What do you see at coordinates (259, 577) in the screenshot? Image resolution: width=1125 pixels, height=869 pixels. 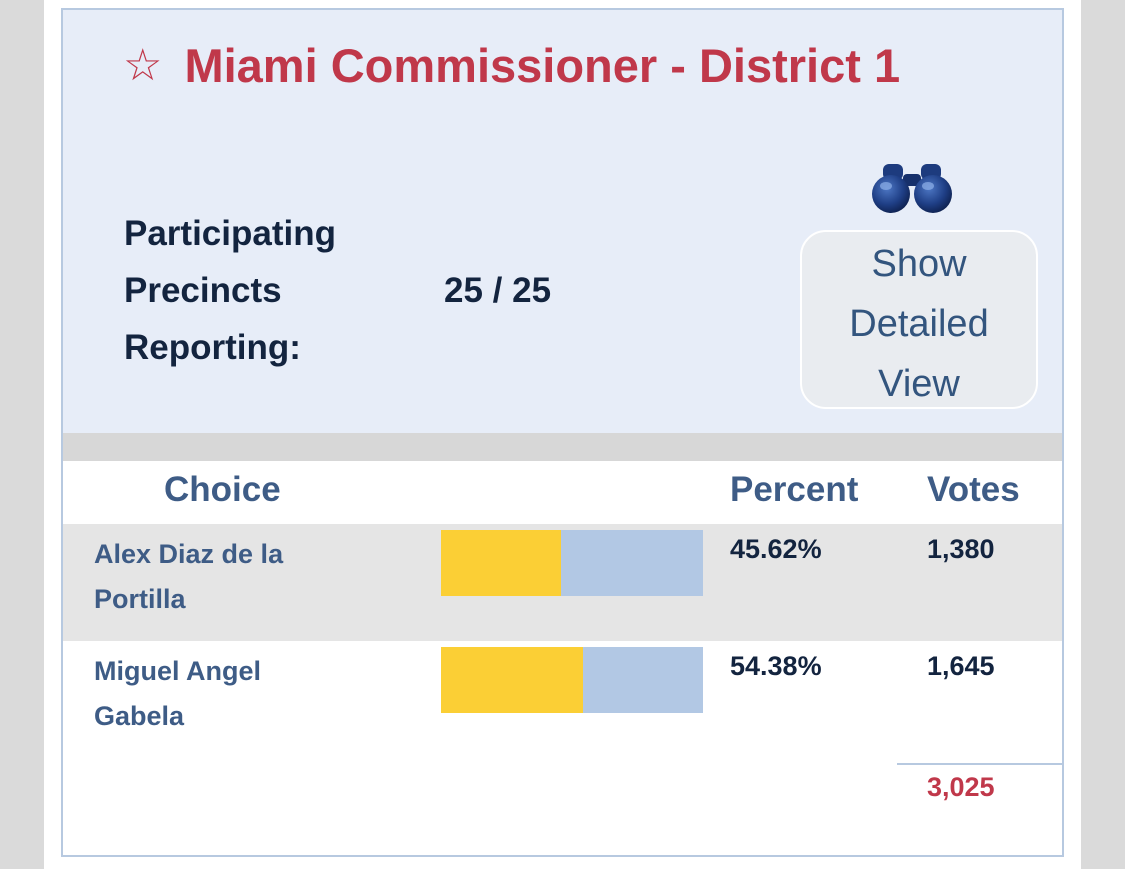 I see `candidate-name: Alex Diaz de la Portilla` at bounding box center [259, 577].